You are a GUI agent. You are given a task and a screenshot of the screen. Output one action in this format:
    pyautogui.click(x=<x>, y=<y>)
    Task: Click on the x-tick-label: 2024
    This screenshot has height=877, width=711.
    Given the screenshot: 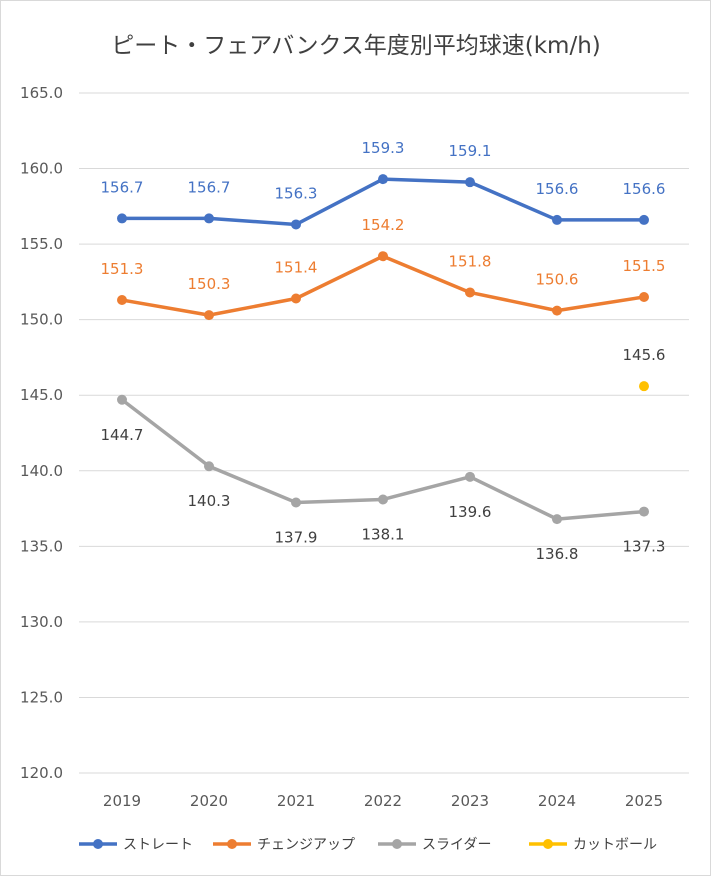 What is the action you would take?
    pyautogui.click(x=557, y=801)
    